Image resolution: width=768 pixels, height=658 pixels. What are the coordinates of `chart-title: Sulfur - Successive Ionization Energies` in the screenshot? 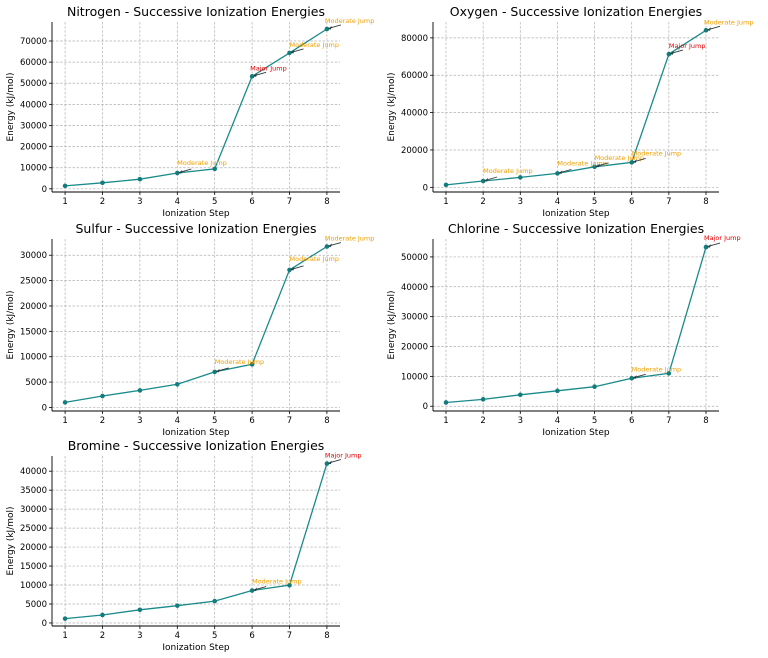 It's located at (195, 228).